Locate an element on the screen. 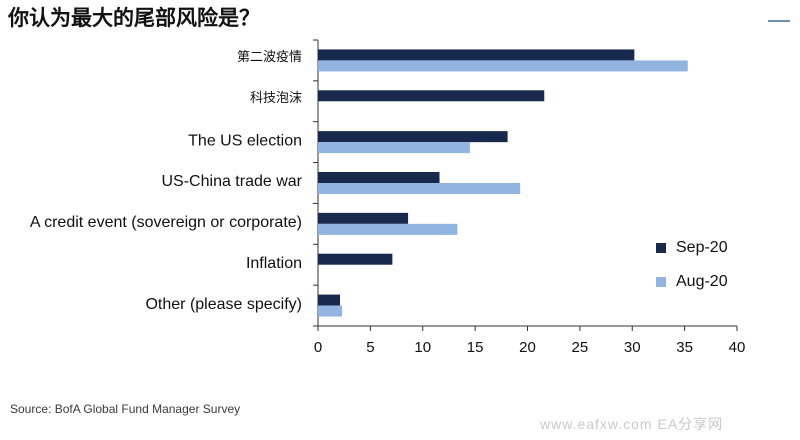 The height and width of the screenshot is (440, 800). x-tick-label: 15 is located at coordinates (475, 347).